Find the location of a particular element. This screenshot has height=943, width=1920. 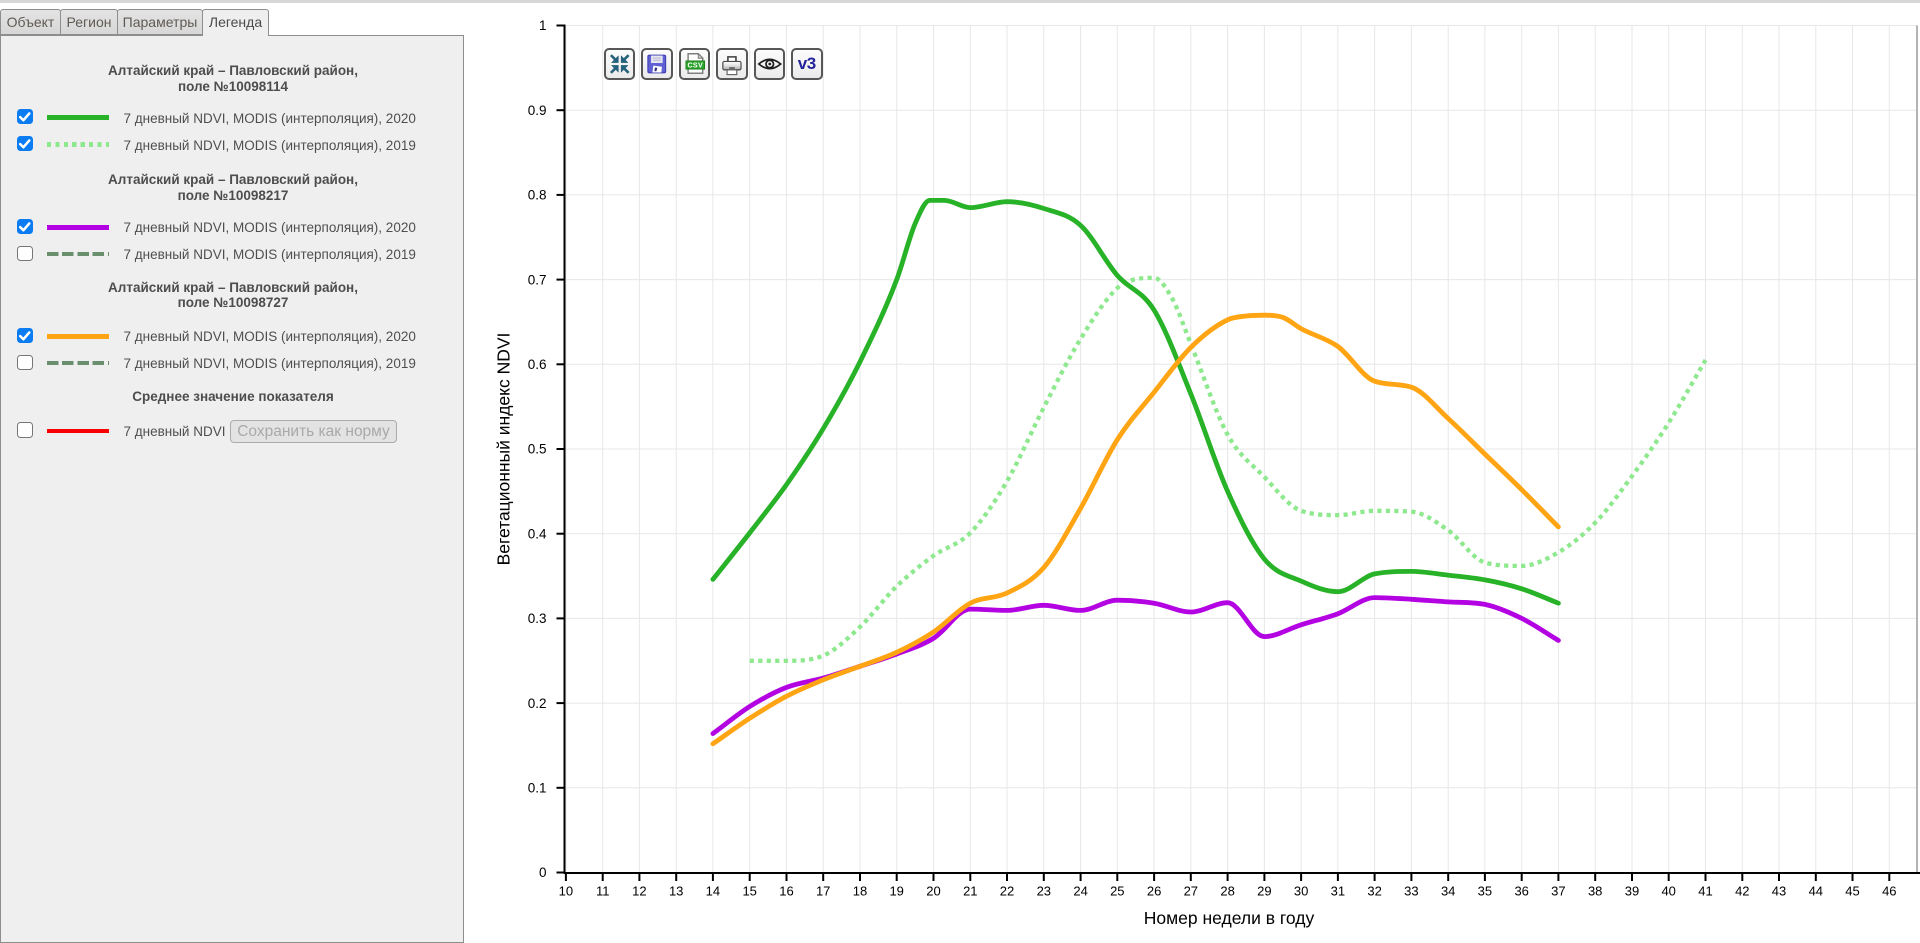

svg-text: 0.9 is located at coordinates (537, 110).